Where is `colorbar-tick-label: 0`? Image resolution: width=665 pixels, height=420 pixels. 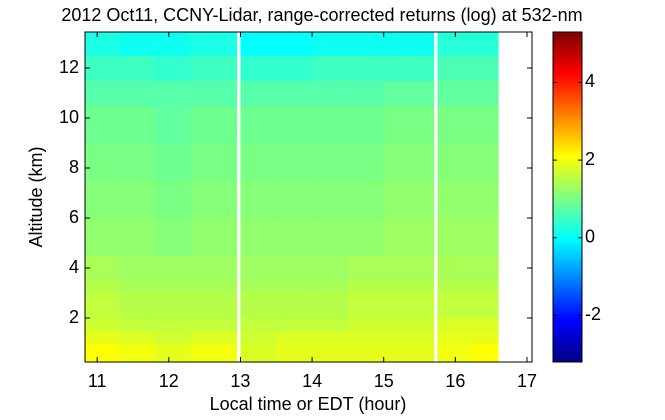 colorbar-tick-label: 0 is located at coordinates (590, 237).